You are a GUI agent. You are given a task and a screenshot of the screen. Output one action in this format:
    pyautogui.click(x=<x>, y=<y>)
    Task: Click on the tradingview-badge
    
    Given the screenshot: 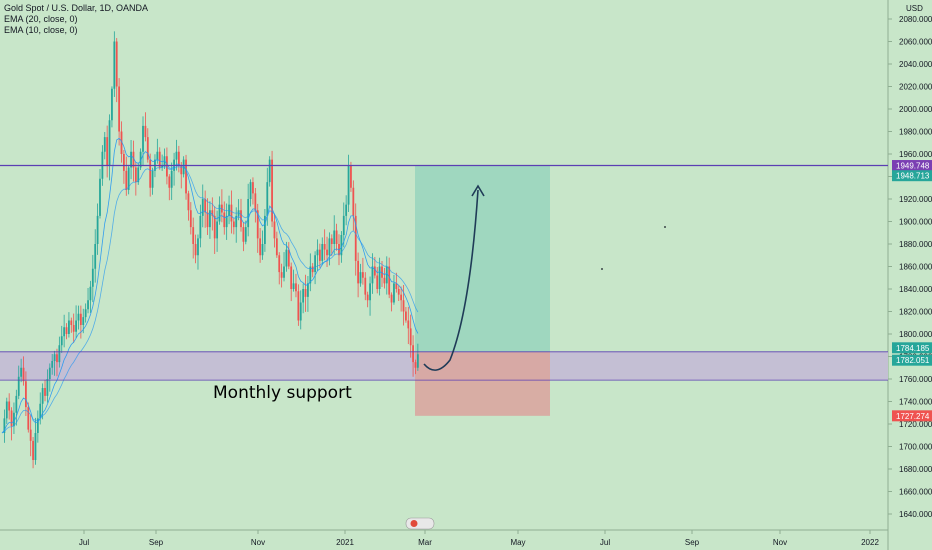 What is the action you would take?
    pyautogui.click(x=420, y=523)
    